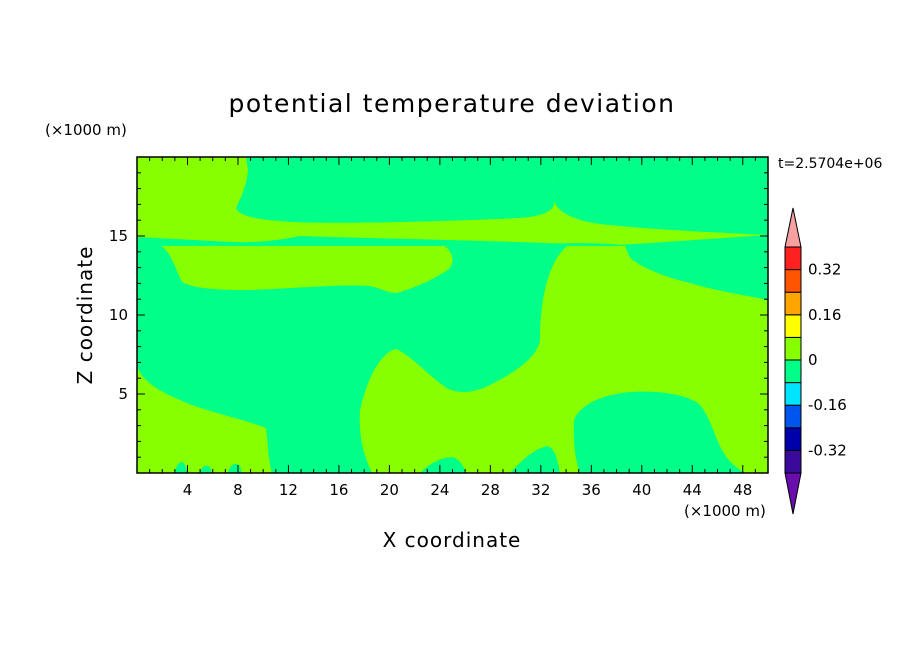  I want to click on x-tick-label: 4, so click(188, 490).